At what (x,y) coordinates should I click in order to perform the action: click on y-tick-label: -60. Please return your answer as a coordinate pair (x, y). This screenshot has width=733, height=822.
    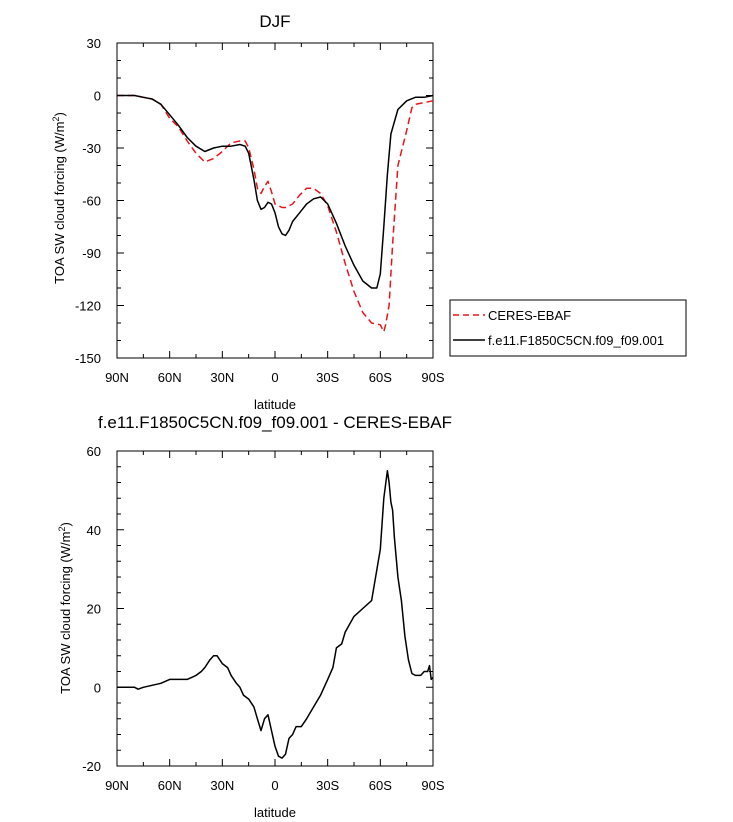
    Looking at the image, I should click on (91, 201).